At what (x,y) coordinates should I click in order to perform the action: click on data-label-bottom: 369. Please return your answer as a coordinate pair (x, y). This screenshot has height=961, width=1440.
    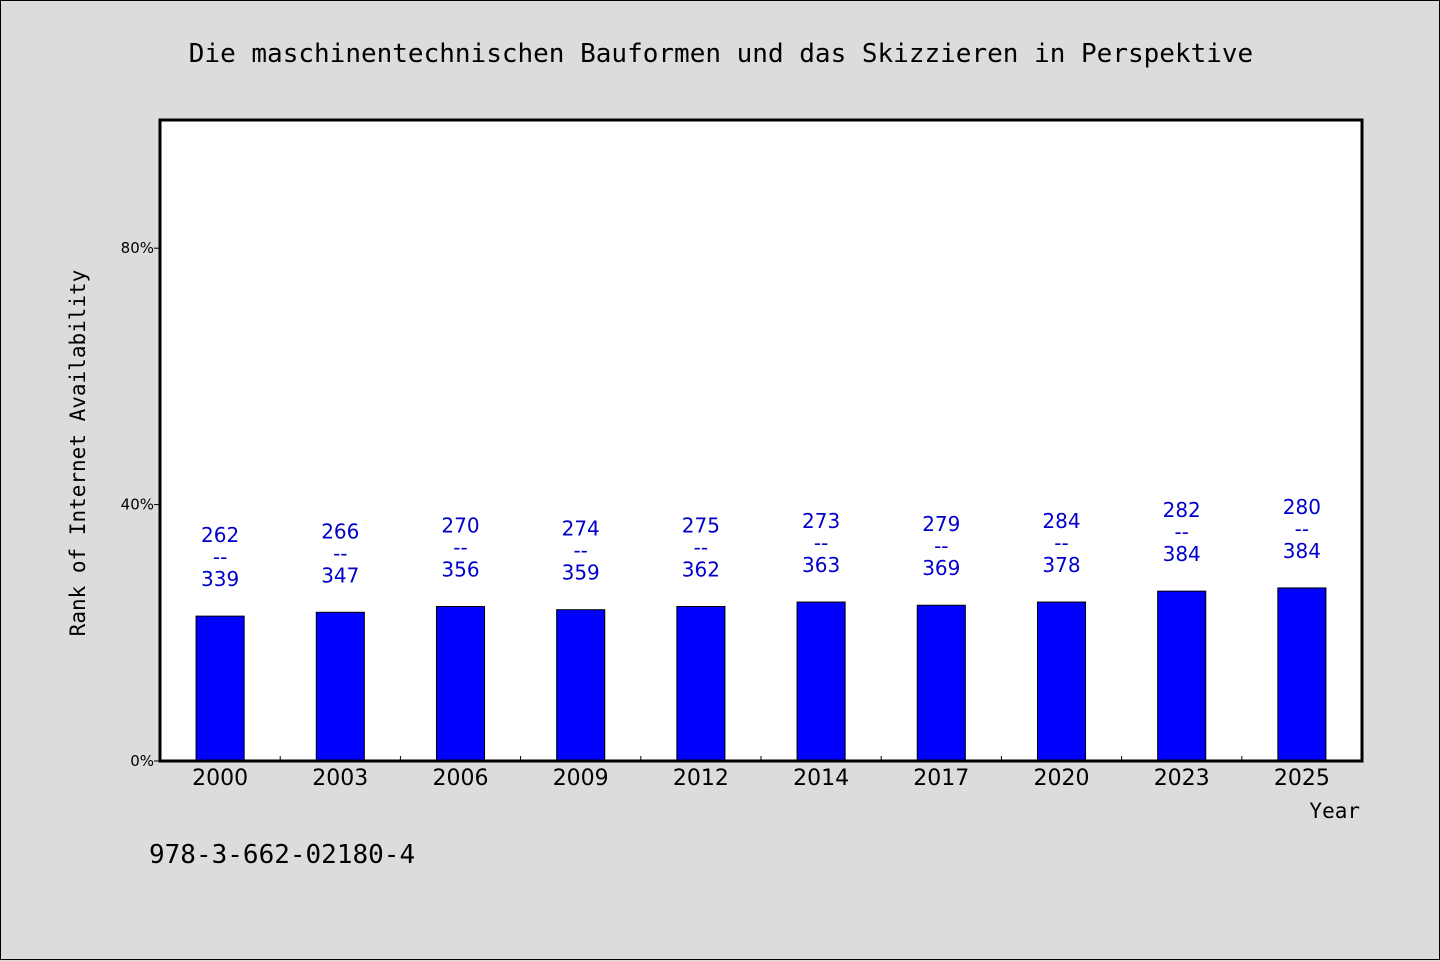
    Looking at the image, I should click on (941, 568).